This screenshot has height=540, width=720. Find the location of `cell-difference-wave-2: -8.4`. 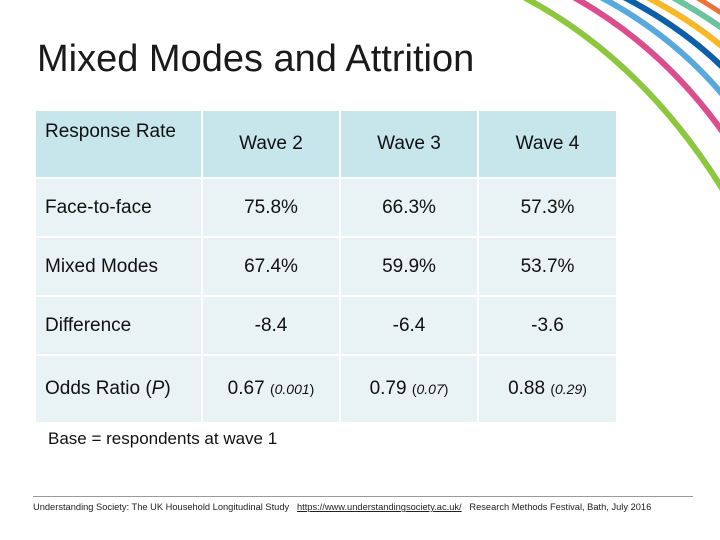

cell-difference-wave-2: -8.4 is located at coordinates (270, 325).